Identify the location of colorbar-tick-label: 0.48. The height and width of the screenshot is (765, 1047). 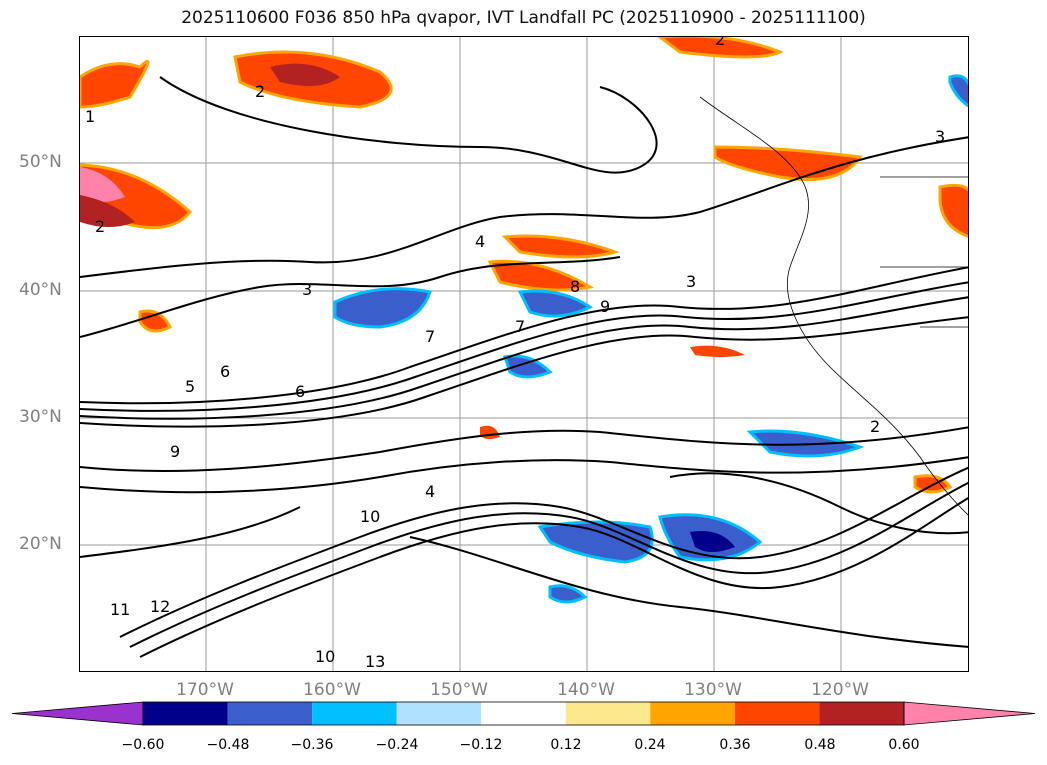
(820, 745).